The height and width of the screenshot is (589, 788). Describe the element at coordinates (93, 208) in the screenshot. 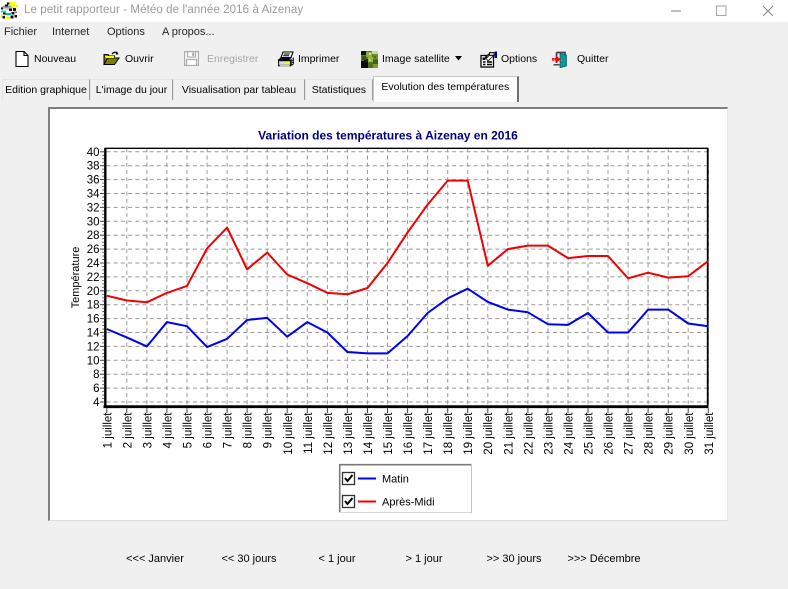

I see `svg-text: 32` at that location.